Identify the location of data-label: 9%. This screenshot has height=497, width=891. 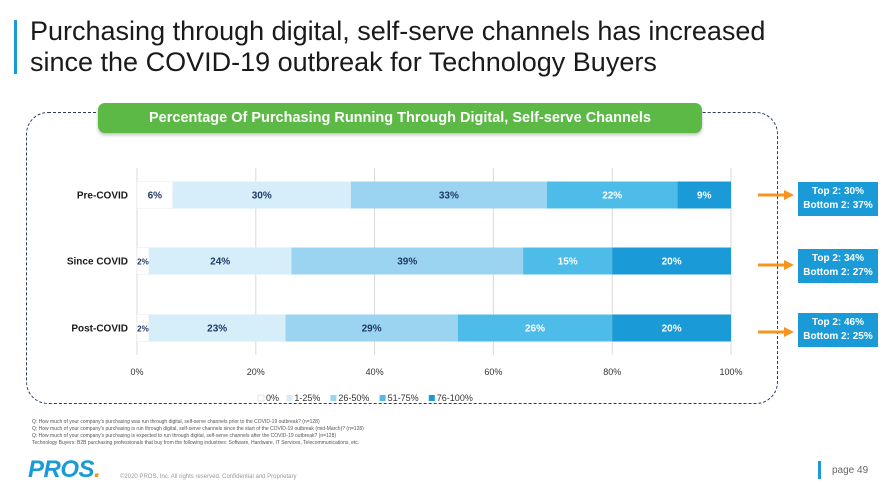
(704, 196).